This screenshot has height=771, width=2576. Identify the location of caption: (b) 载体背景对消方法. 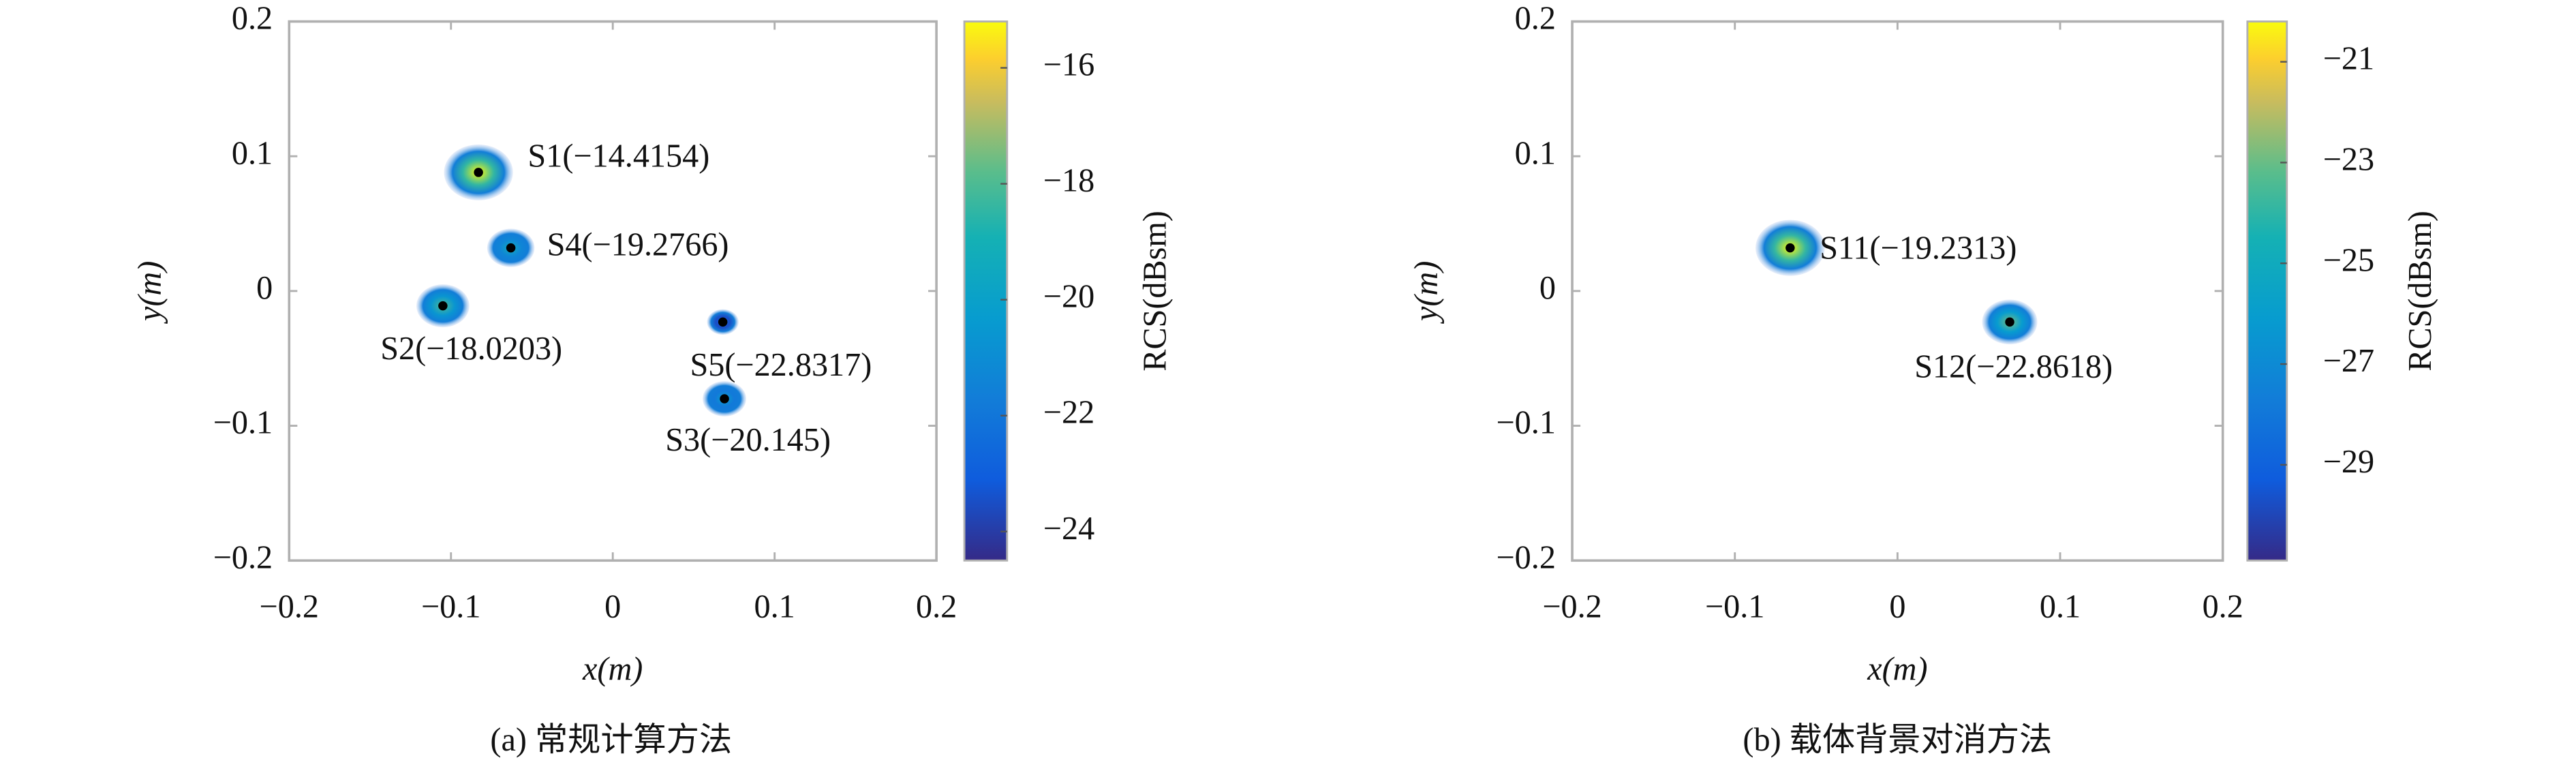
(1897, 740).